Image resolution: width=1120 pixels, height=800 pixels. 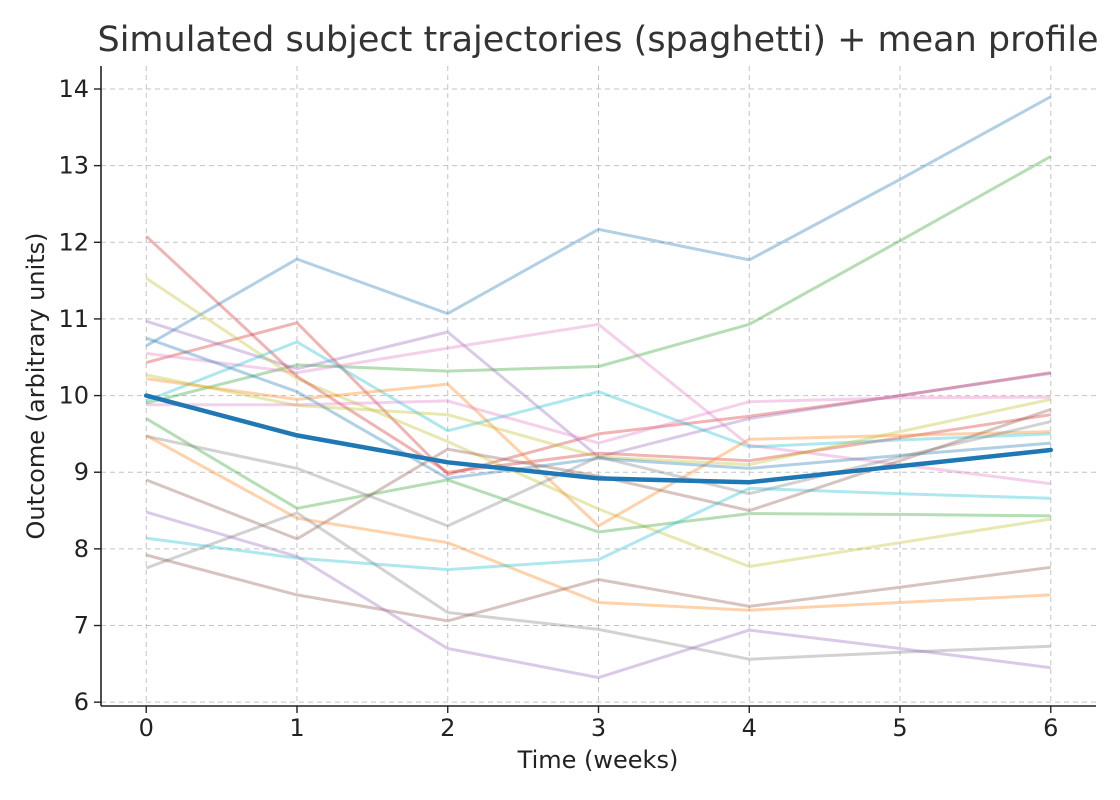 I want to click on y-tick-label: 8, so click(x=81, y=549).